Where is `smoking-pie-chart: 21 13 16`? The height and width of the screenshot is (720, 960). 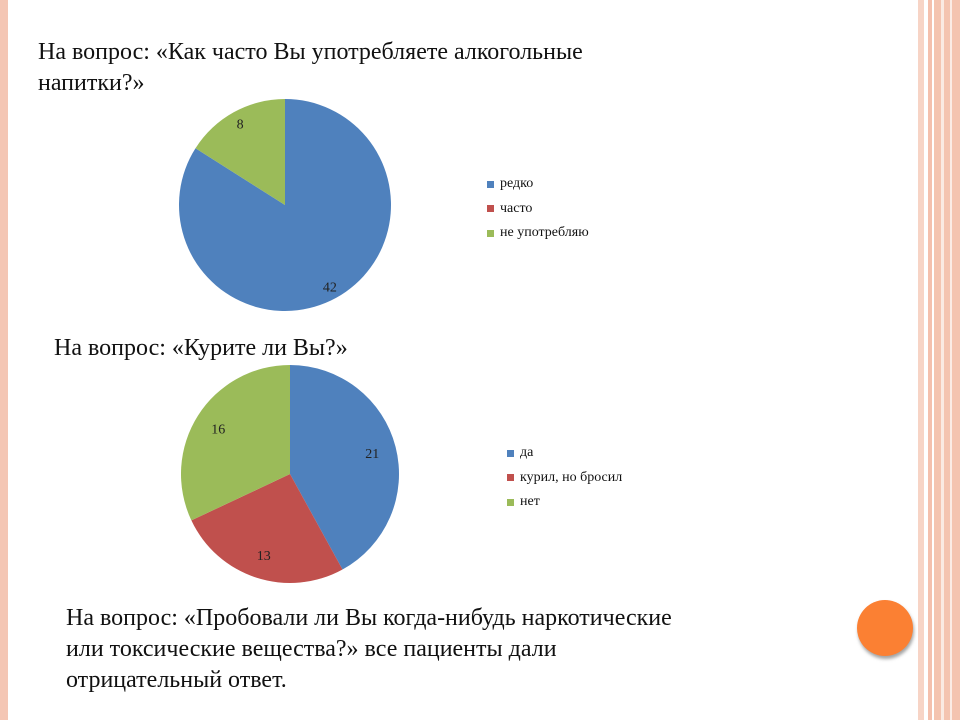
smoking-pie-chart: 21 13 16 is located at coordinates (290, 474).